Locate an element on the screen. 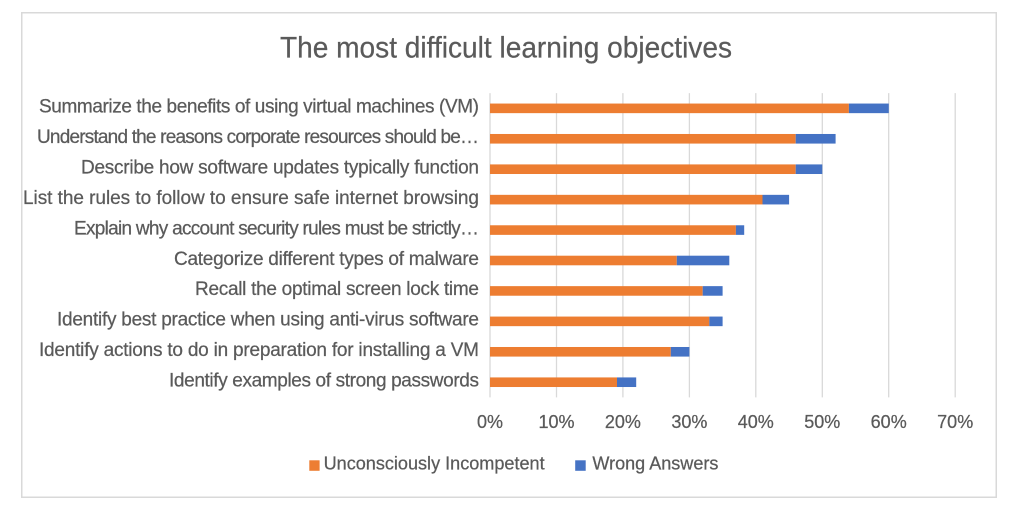 This screenshot has height=512, width=1024. svg-text: 50% is located at coordinates (822, 422).